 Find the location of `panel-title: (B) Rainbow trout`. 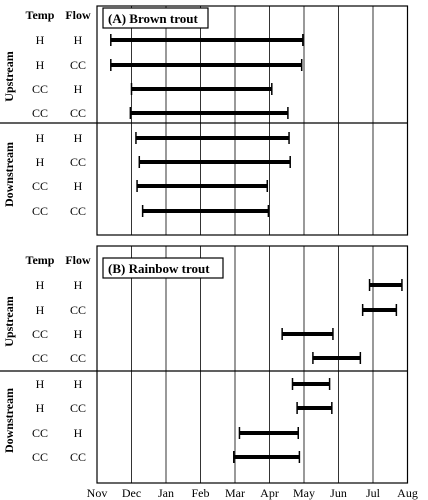

panel-title: (B) Rainbow trout is located at coordinates (159, 268).